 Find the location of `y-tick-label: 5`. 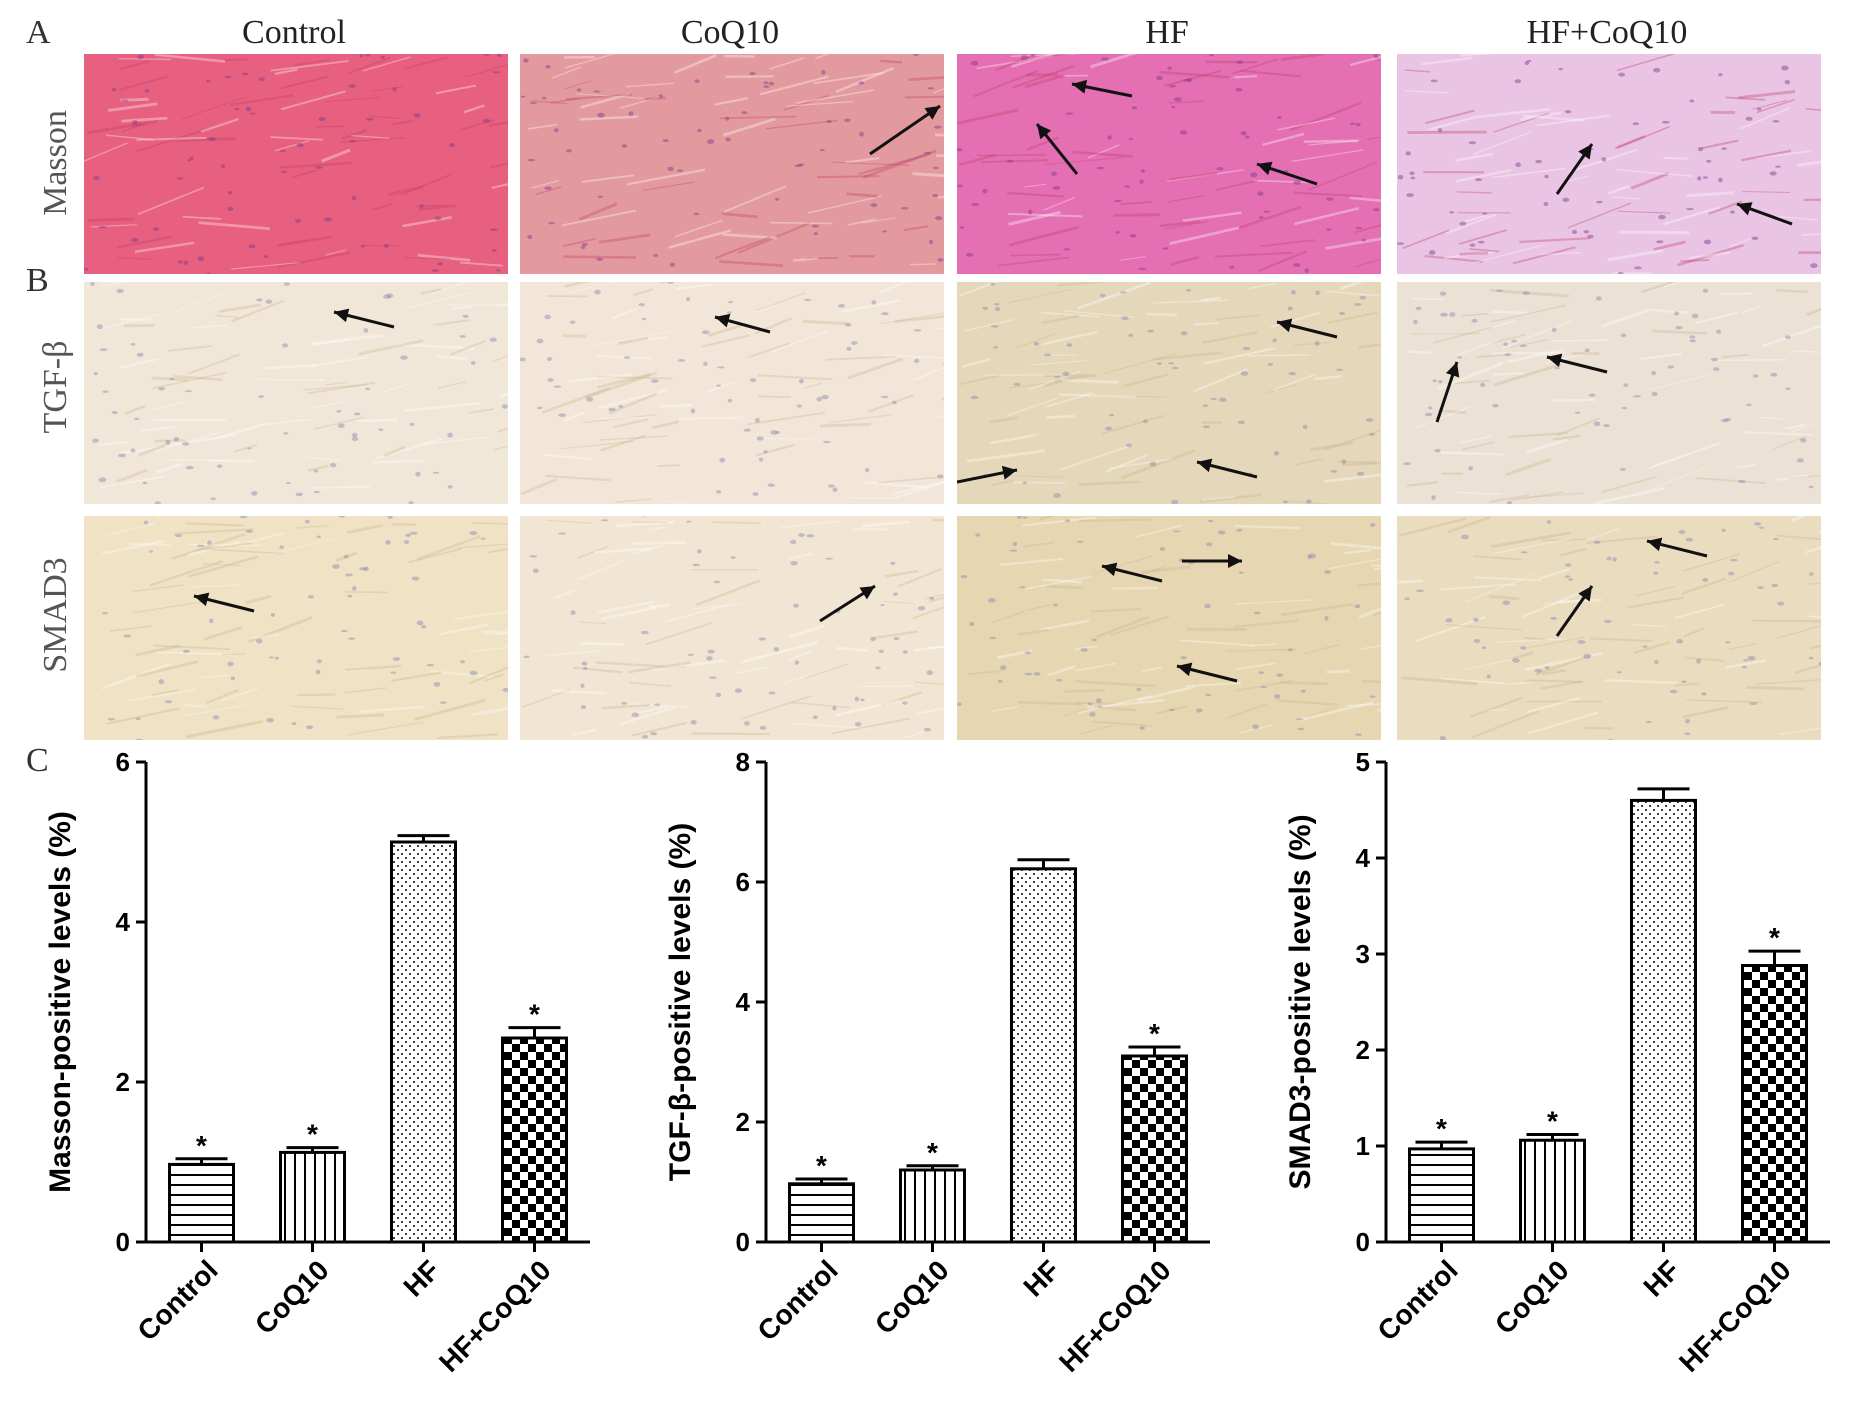

y-tick-label: 5 is located at coordinates (1363, 762).